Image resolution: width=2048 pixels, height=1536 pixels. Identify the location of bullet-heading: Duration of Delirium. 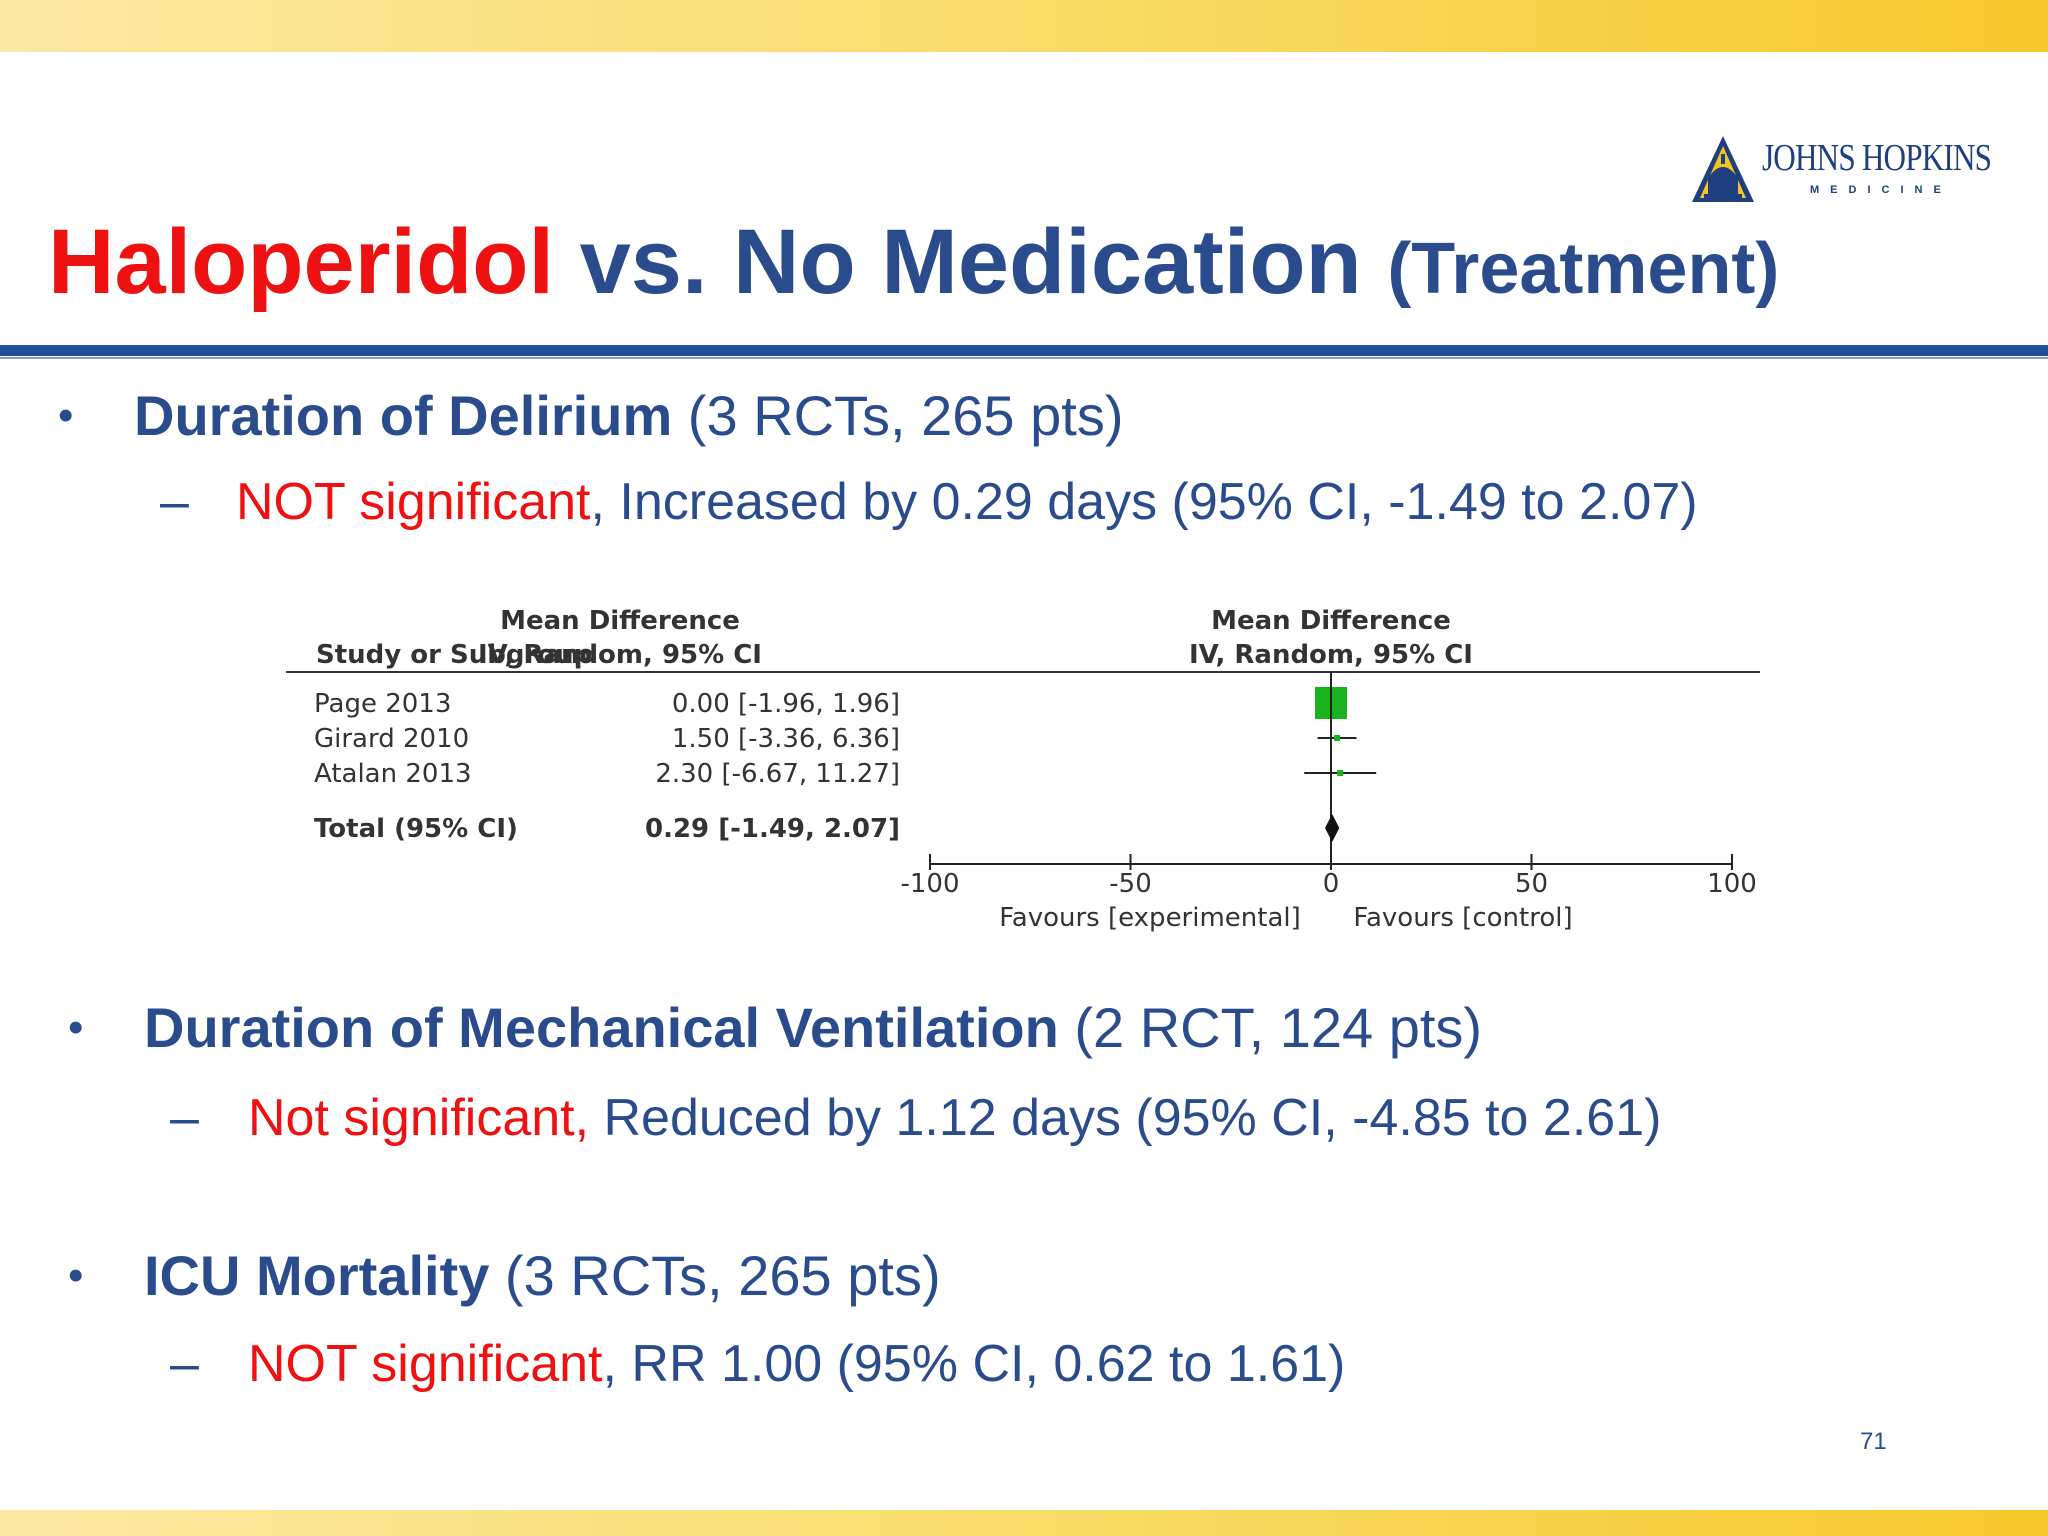
(403, 415).